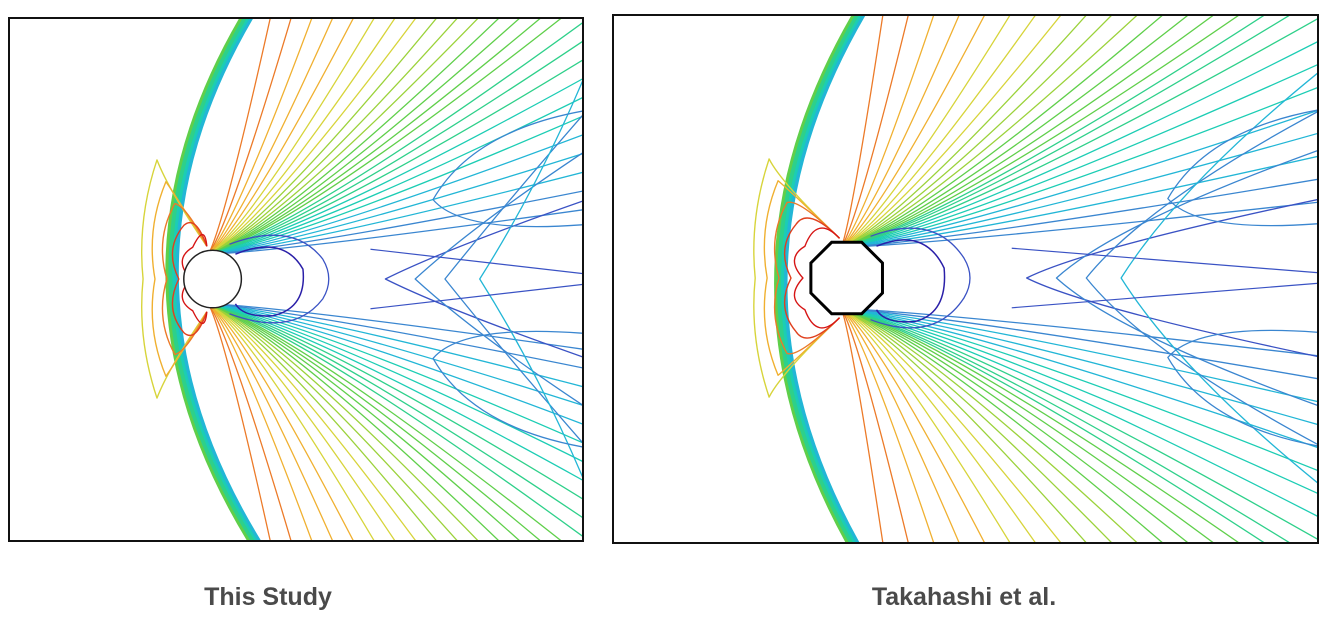 The width and height of the screenshot is (1334, 624). I want to click on caption-takahashi: Takahashi et al., so click(964, 597).